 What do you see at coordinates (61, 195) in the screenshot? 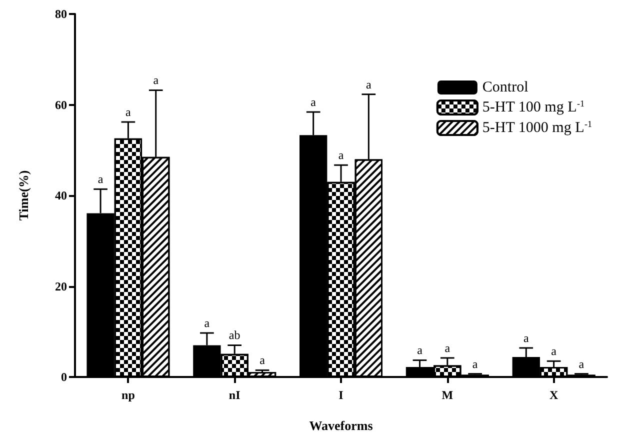
I see `y-tick-label: 40` at bounding box center [61, 195].